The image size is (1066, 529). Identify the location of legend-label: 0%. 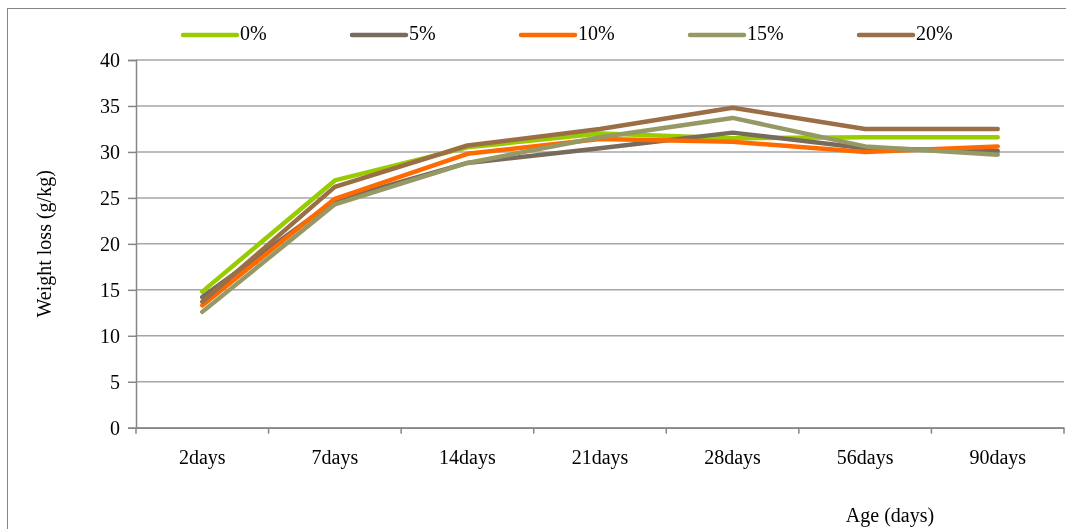
(253, 32).